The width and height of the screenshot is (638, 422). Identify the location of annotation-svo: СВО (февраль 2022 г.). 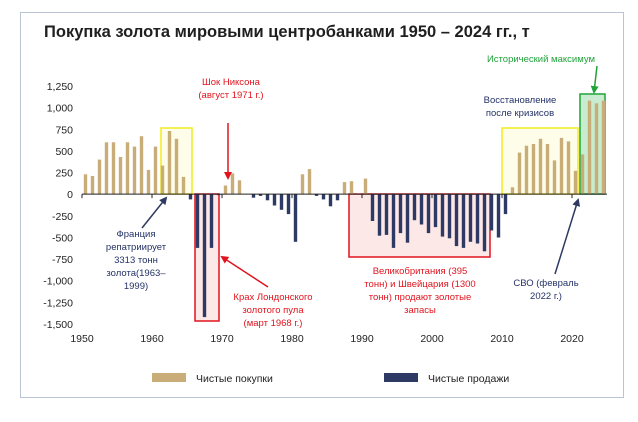
(547, 250).